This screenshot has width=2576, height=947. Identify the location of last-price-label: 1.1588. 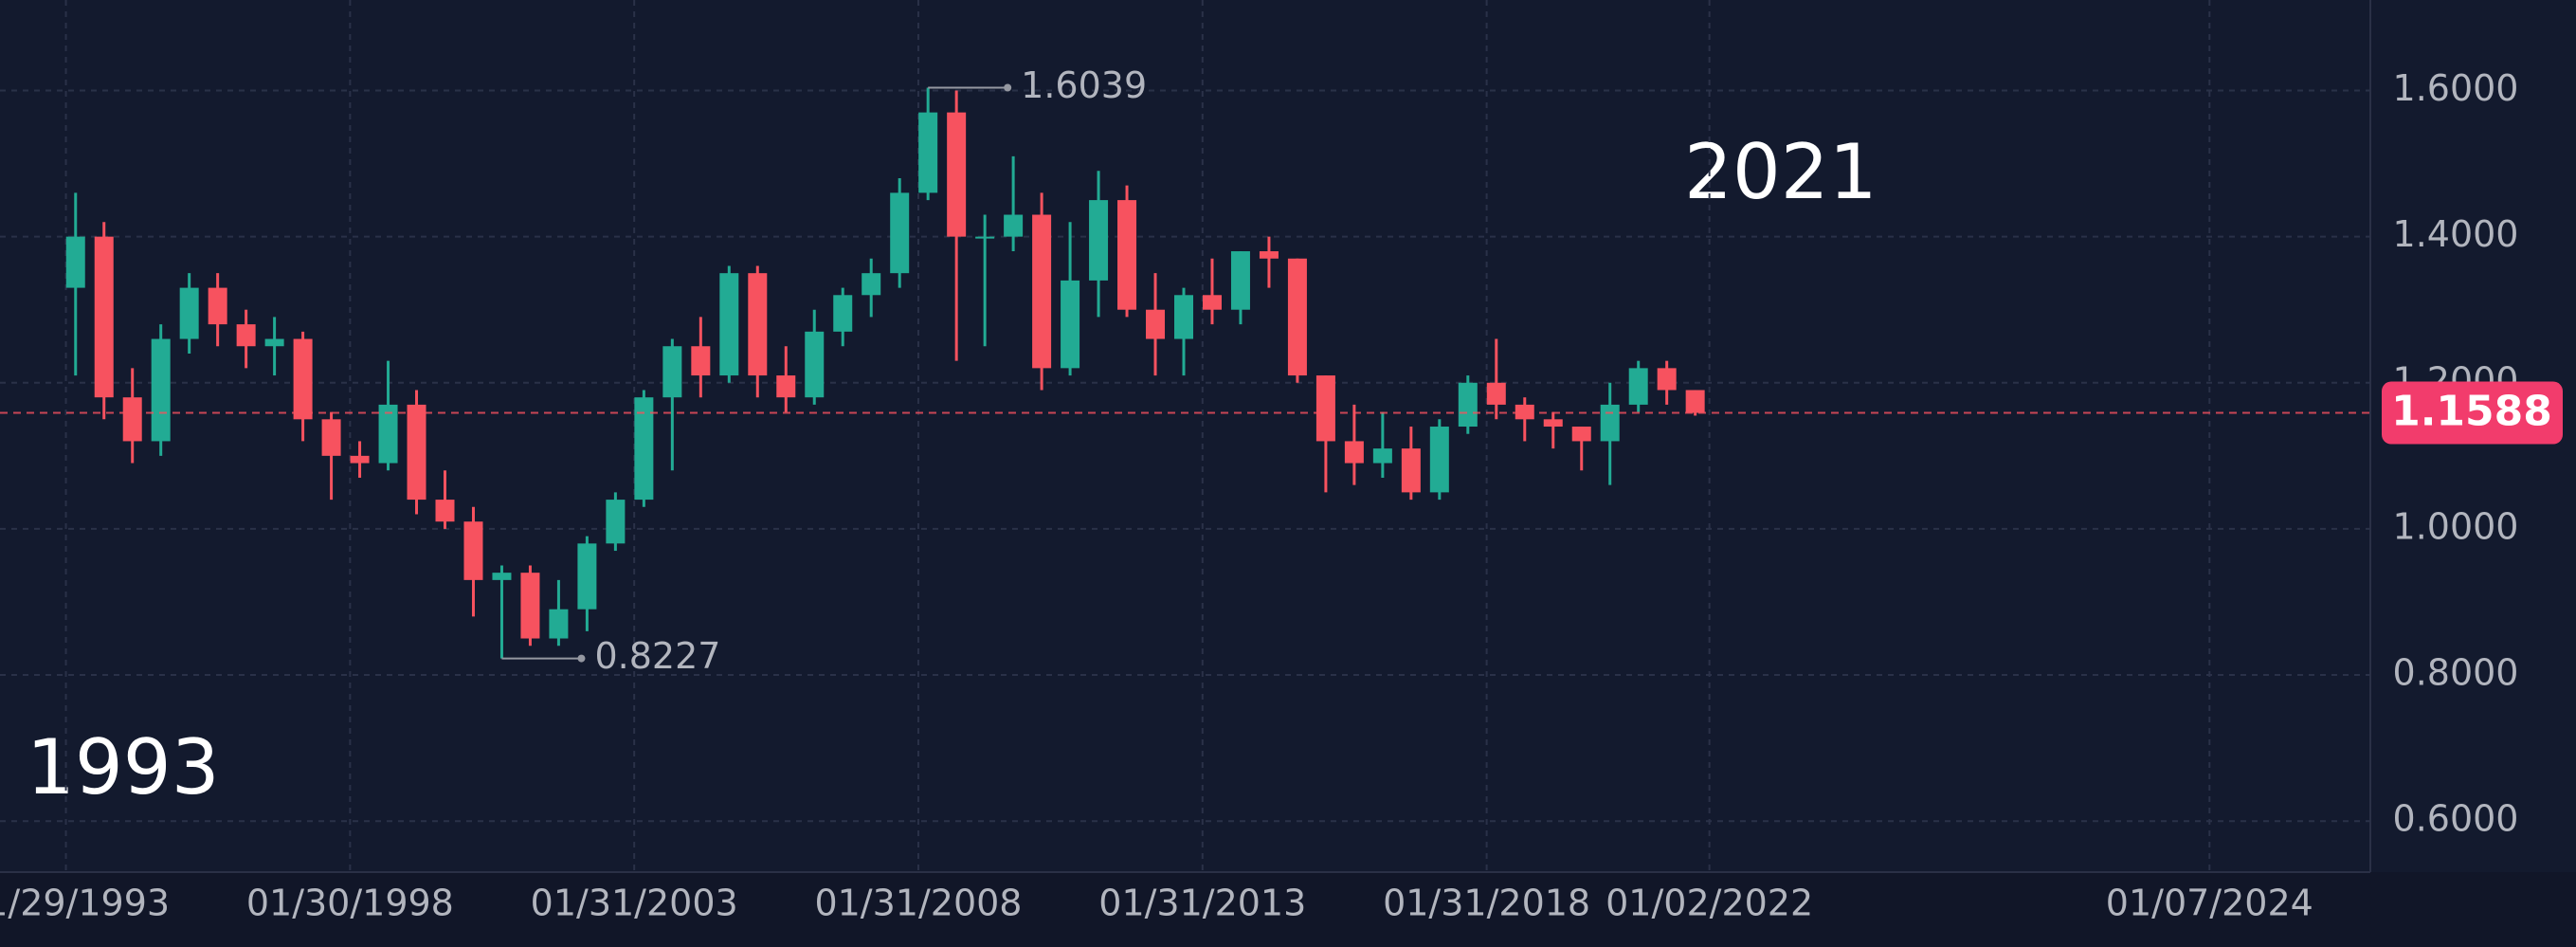
(2471, 412).